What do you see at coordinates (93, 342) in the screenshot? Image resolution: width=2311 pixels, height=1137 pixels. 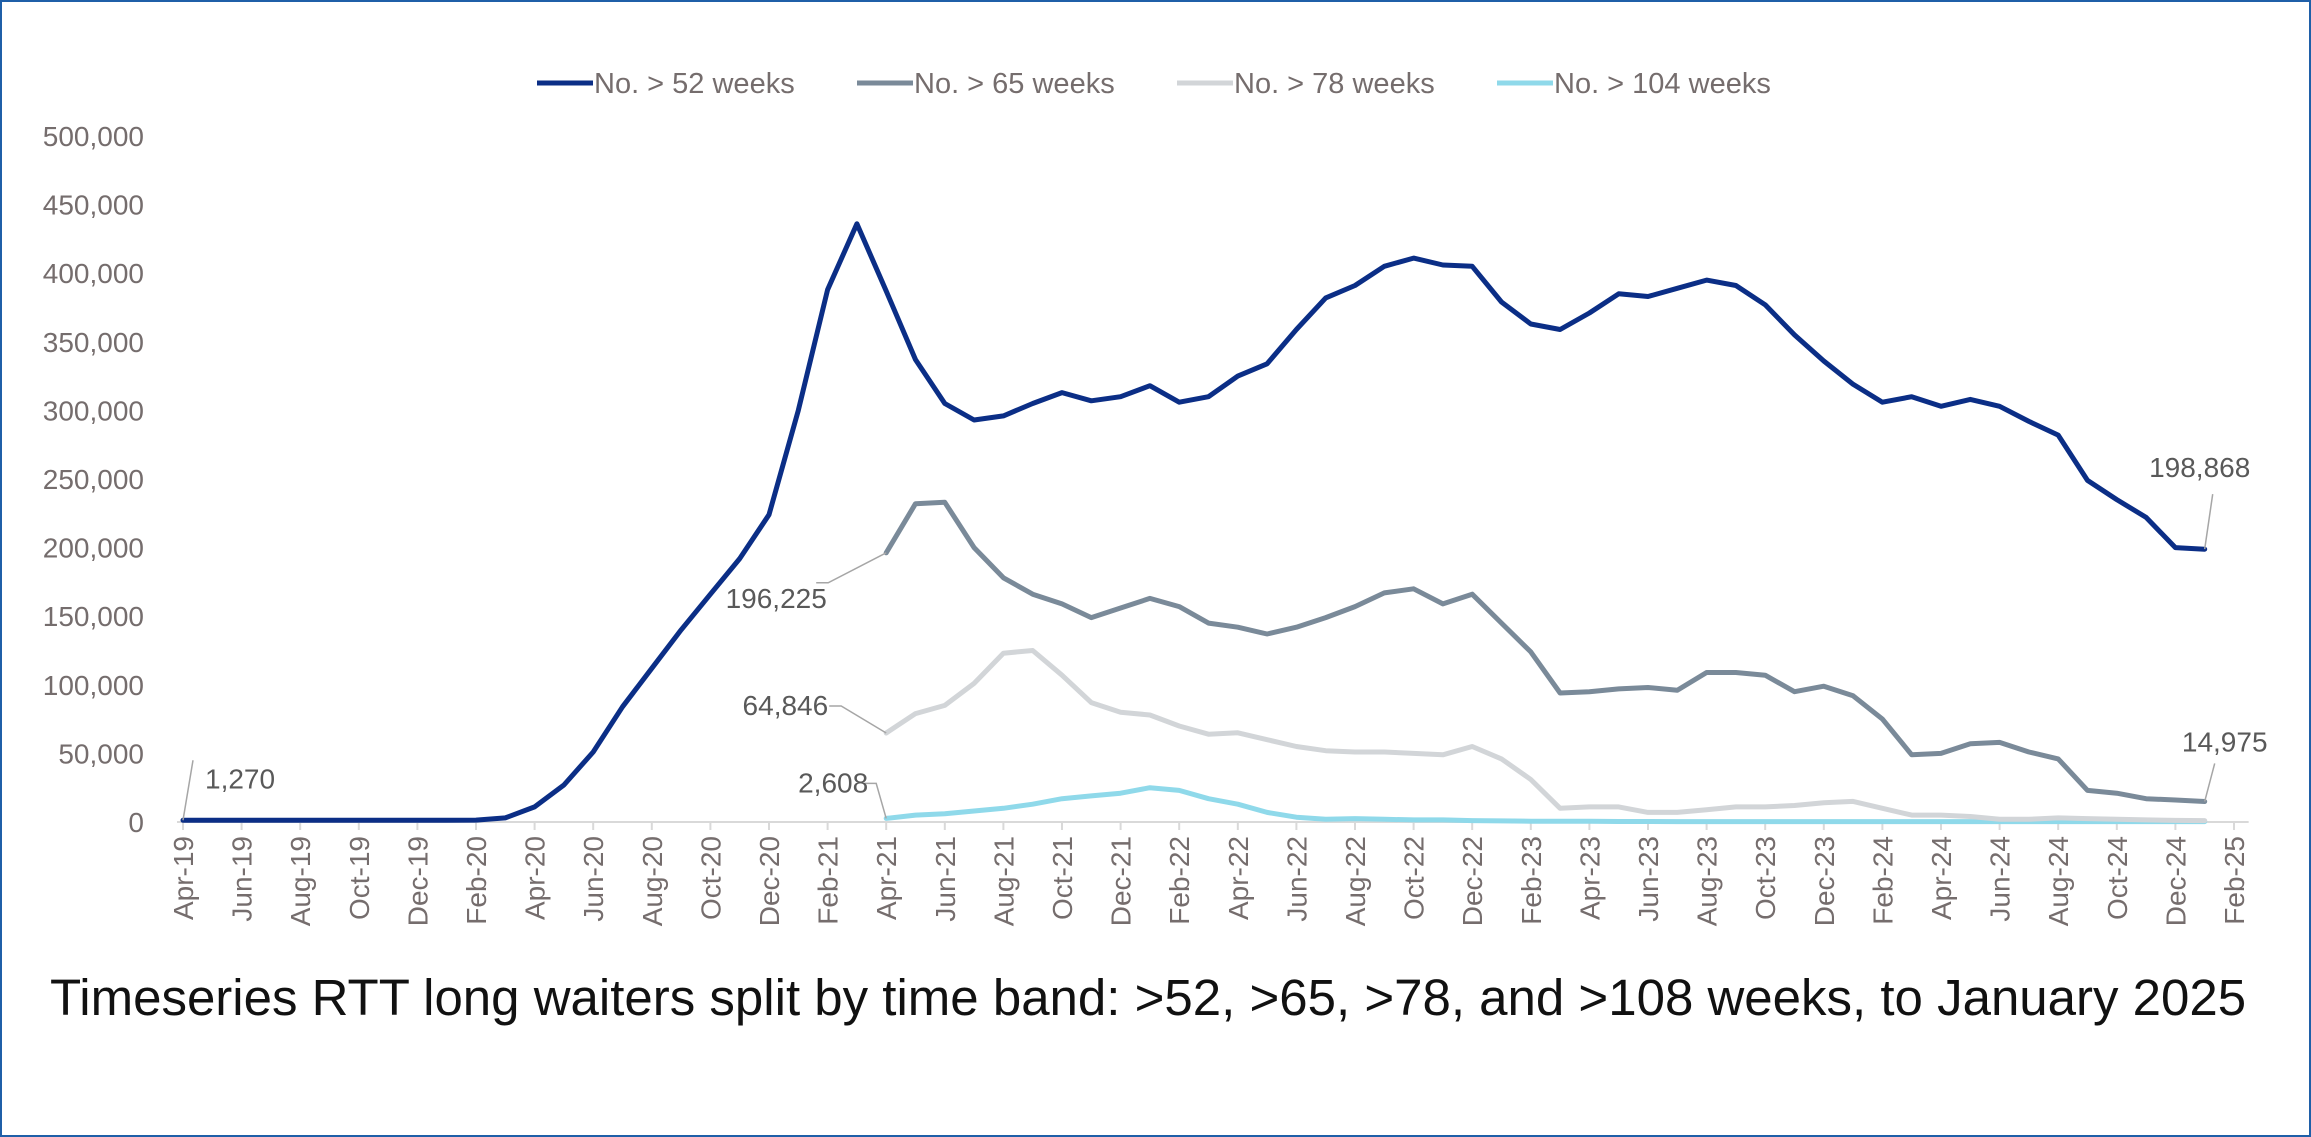 I see `y-tick-label: 350,000` at bounding box center [93, 342].